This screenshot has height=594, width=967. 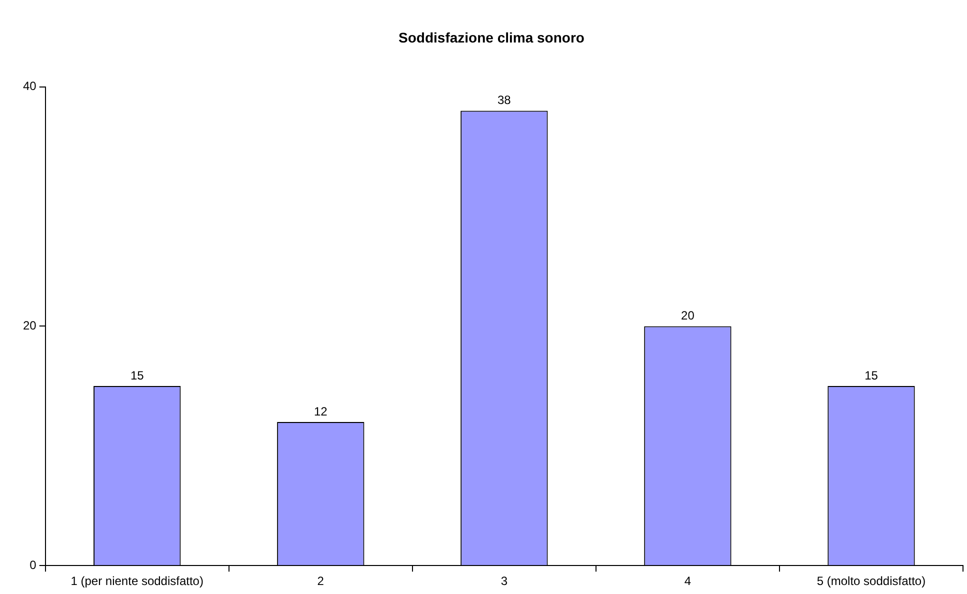 I want to click on y-tick-label: 20, so click(x=29, y=325).